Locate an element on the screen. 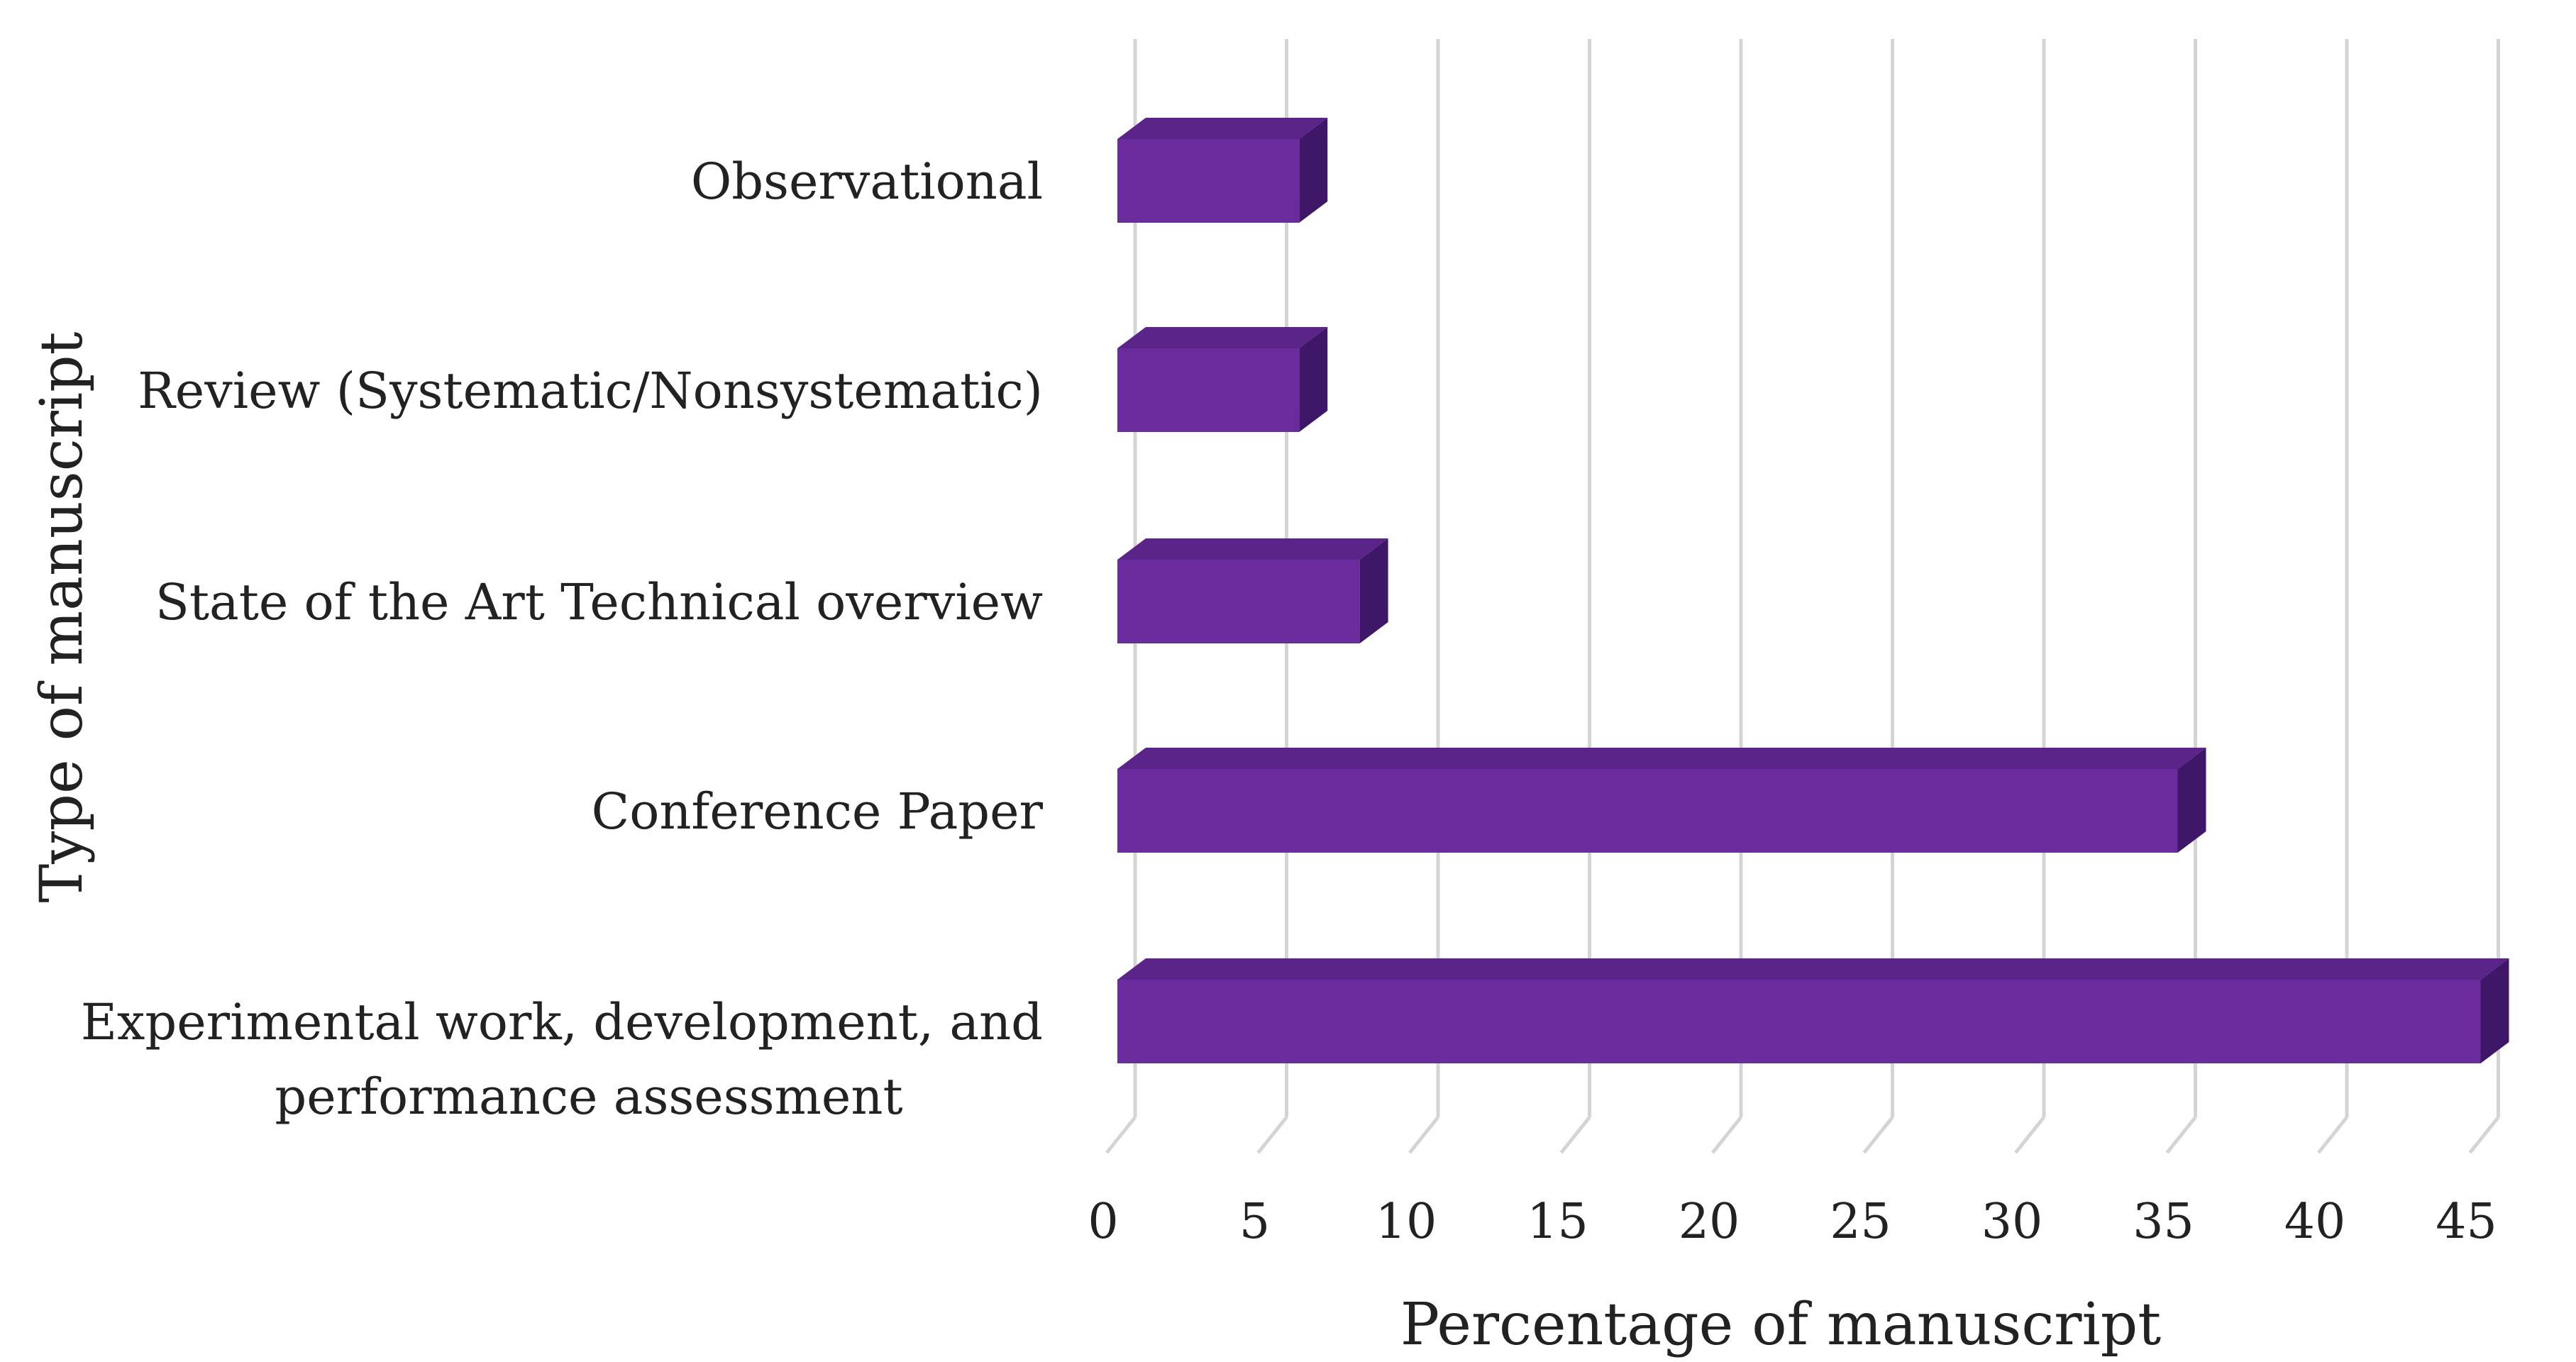  category-label: Experimental work, development, and is located at coordinates (562, 1022).